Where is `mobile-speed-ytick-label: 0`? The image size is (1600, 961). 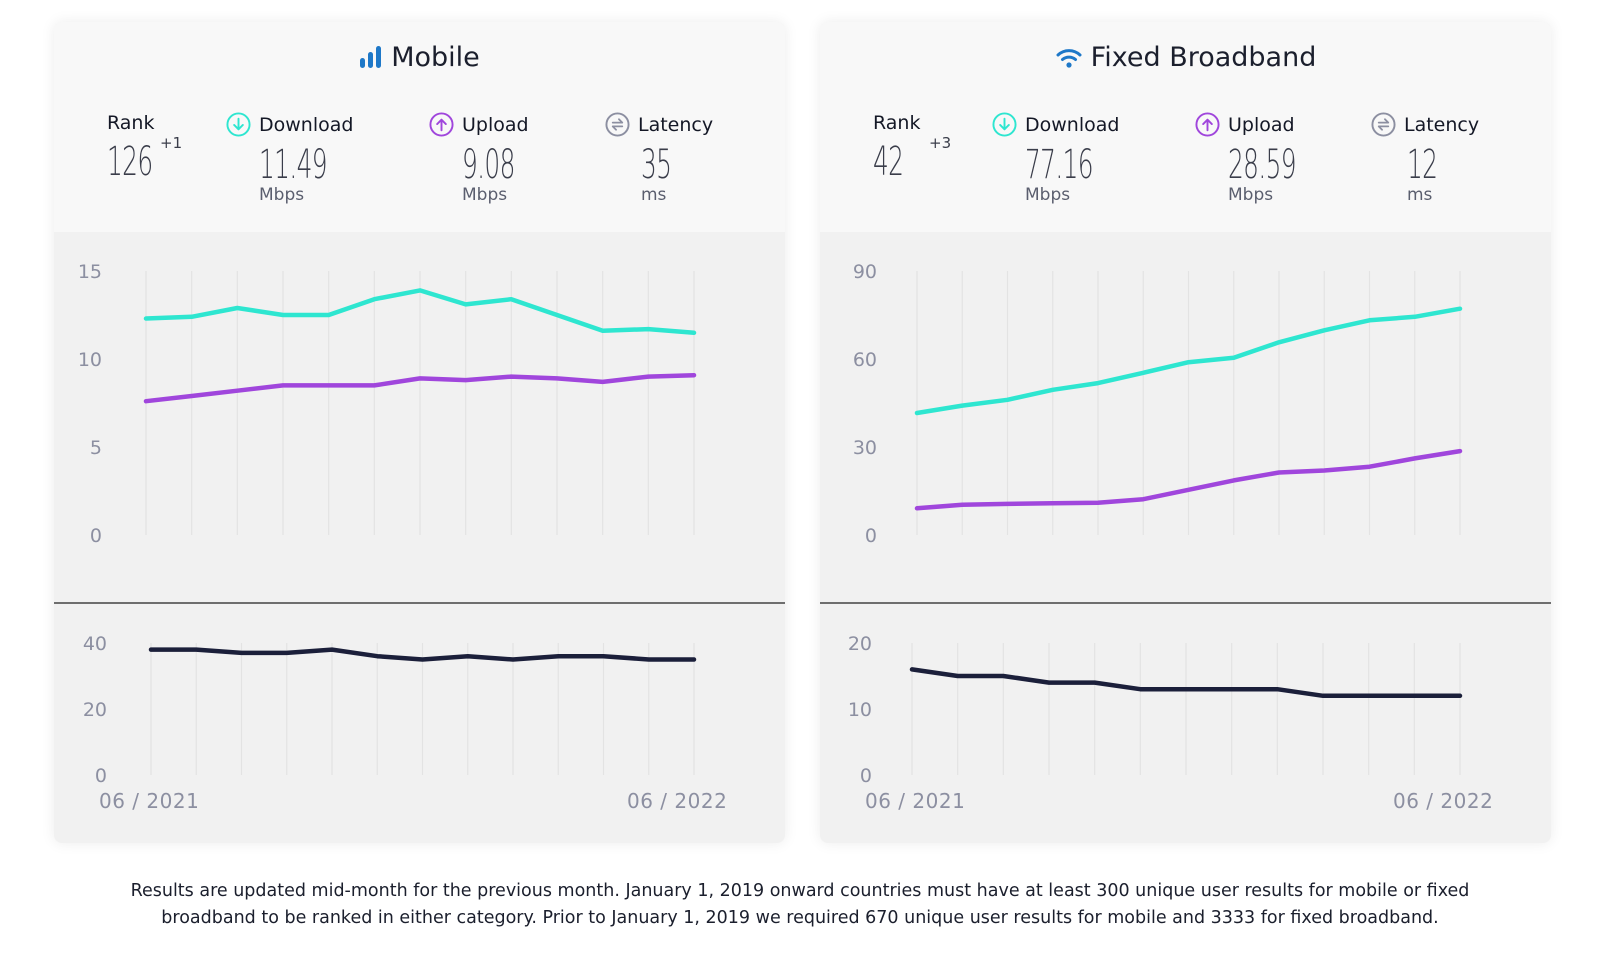 mobile-speed-ytick-label: 0 is located at coordinates (96, 536).